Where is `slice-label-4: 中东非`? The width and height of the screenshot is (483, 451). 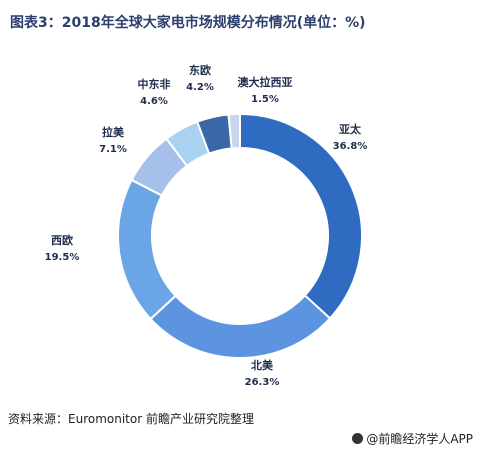
slice-label-4: 中东非 is located at coordinates (154, 84).